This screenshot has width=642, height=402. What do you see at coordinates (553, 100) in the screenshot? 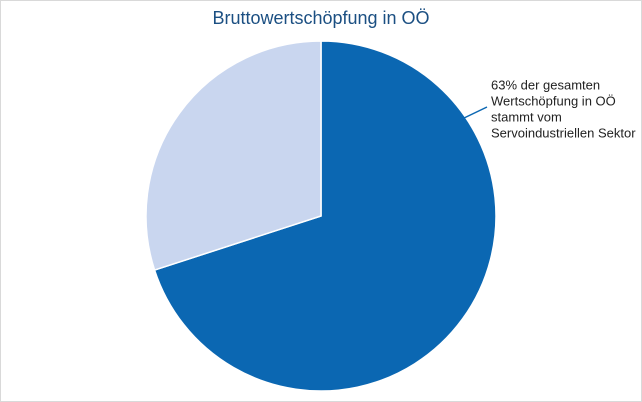
I see `annotation-line: Wertschöpfung in OÖ` at bounding box center [553, 100].